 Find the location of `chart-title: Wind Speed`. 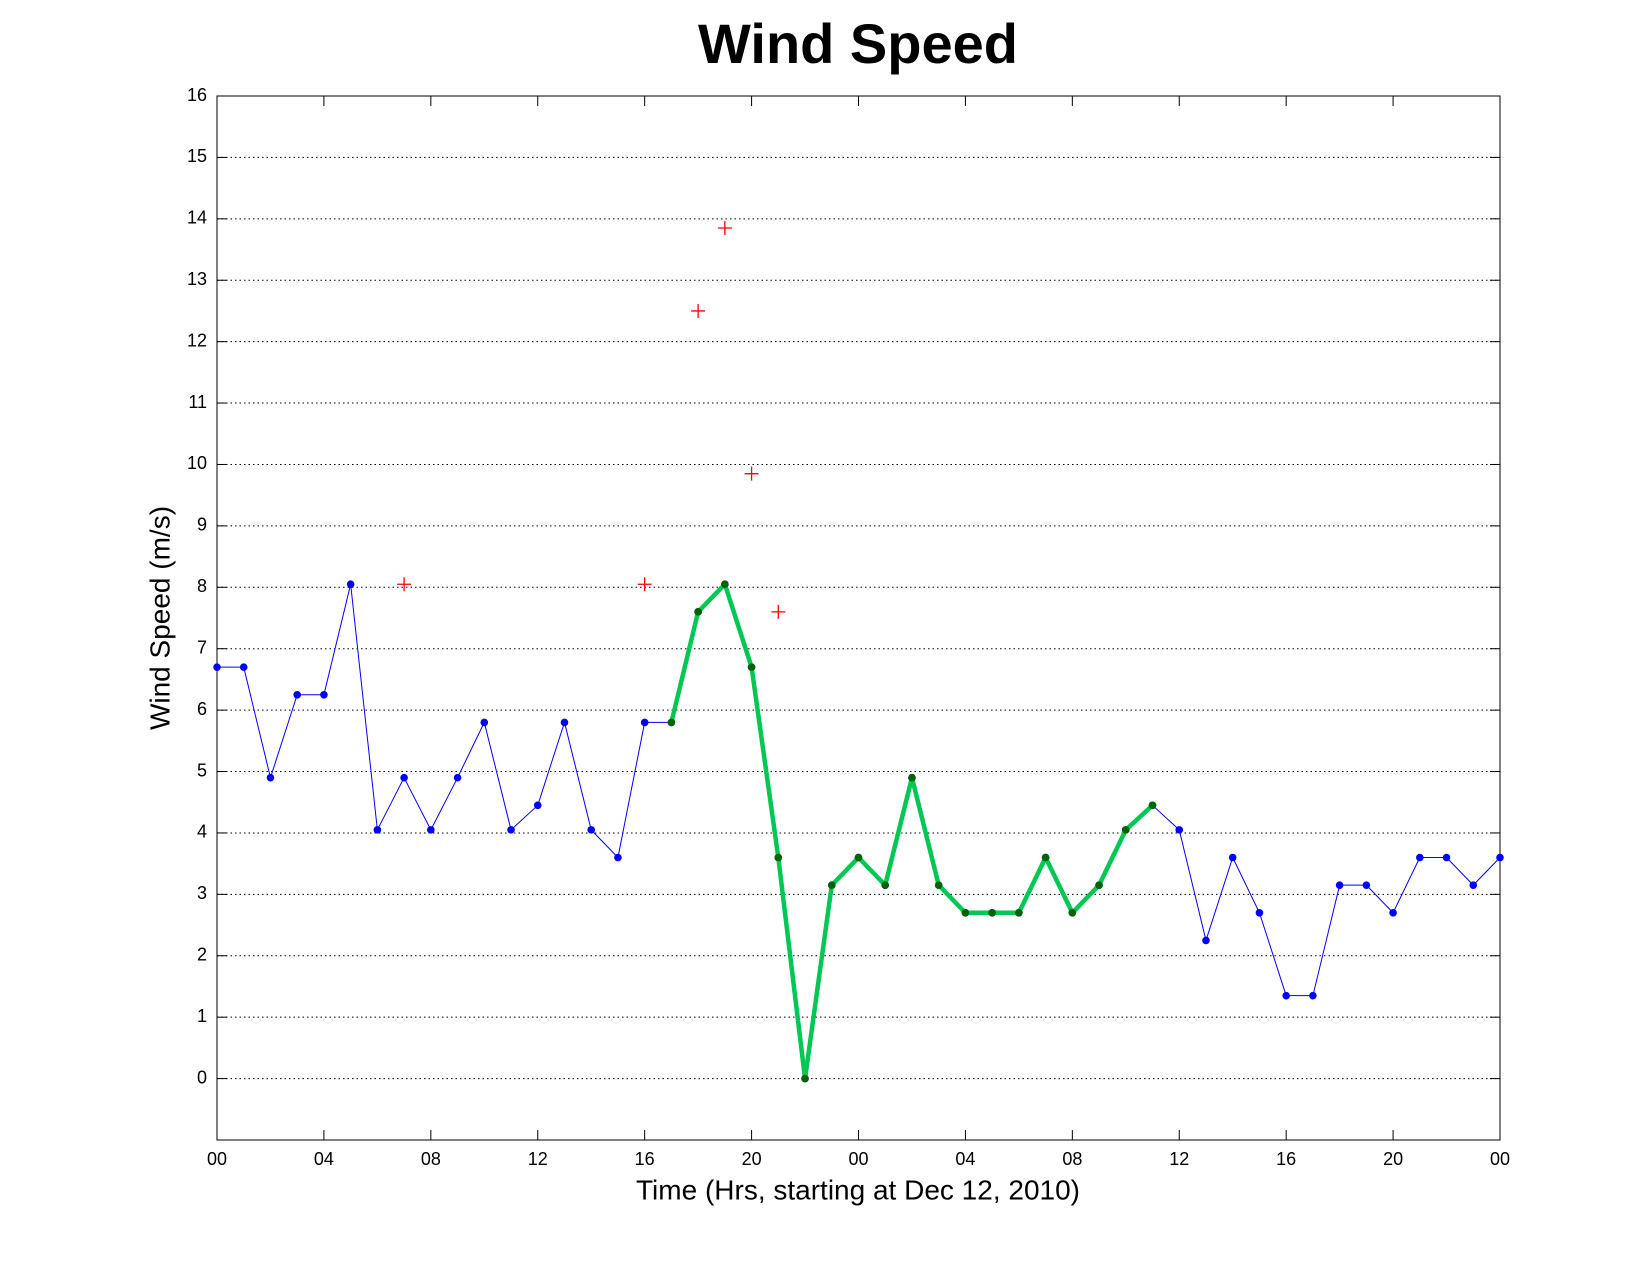

chart-title: Wind Speed is located at coordinates (858, 43).